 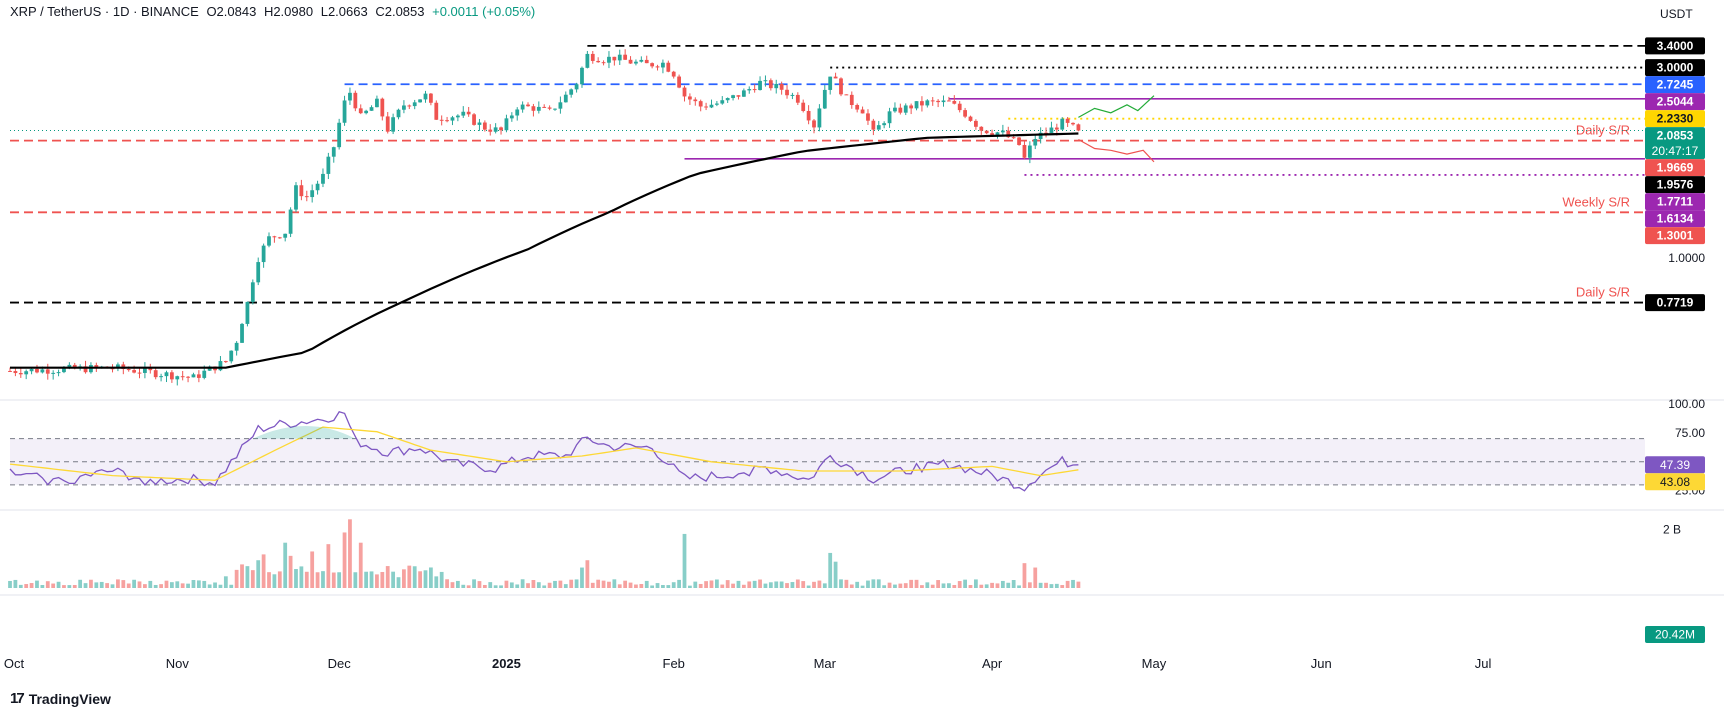 I want to click on price-tag-label: 1.7711, so click(x=1675, y=202).